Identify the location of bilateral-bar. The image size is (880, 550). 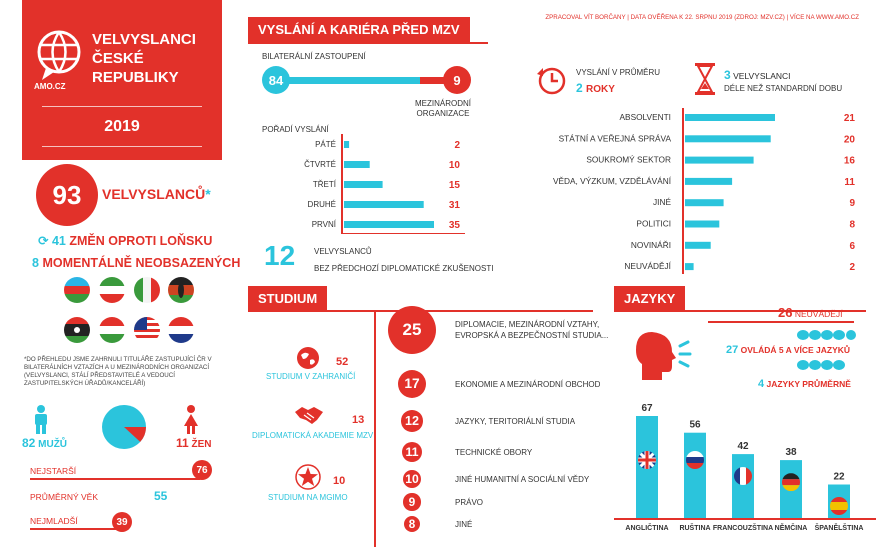
(358, 80).